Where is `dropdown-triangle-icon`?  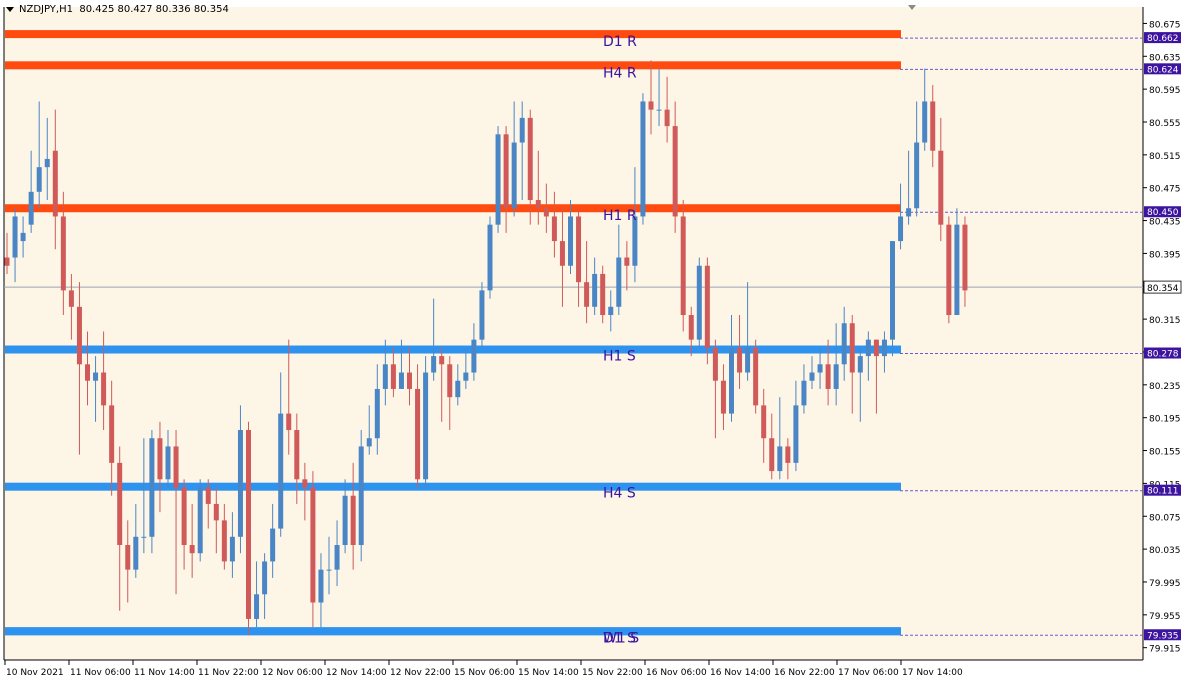
dropdown-triangle-icon is located at coordinates (10, 9).